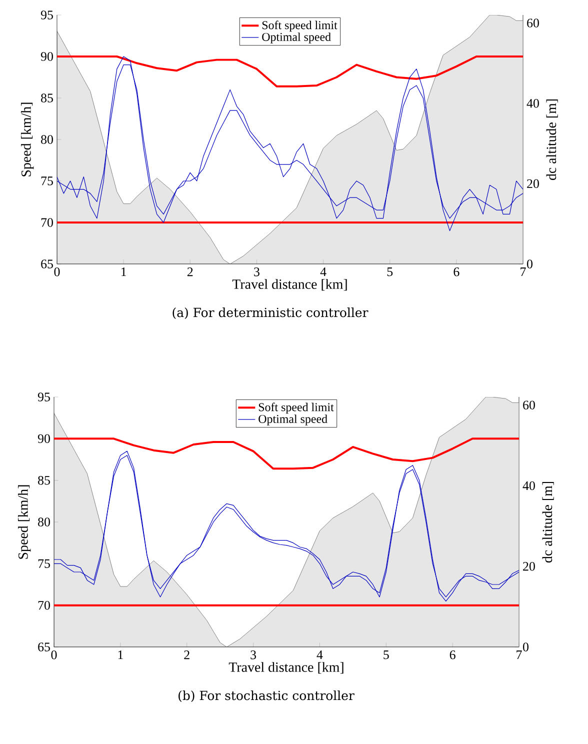  Describe the element at coordinates (266, 696) in the screenshot. I see `text: (b) For stochastic controller` at that location.